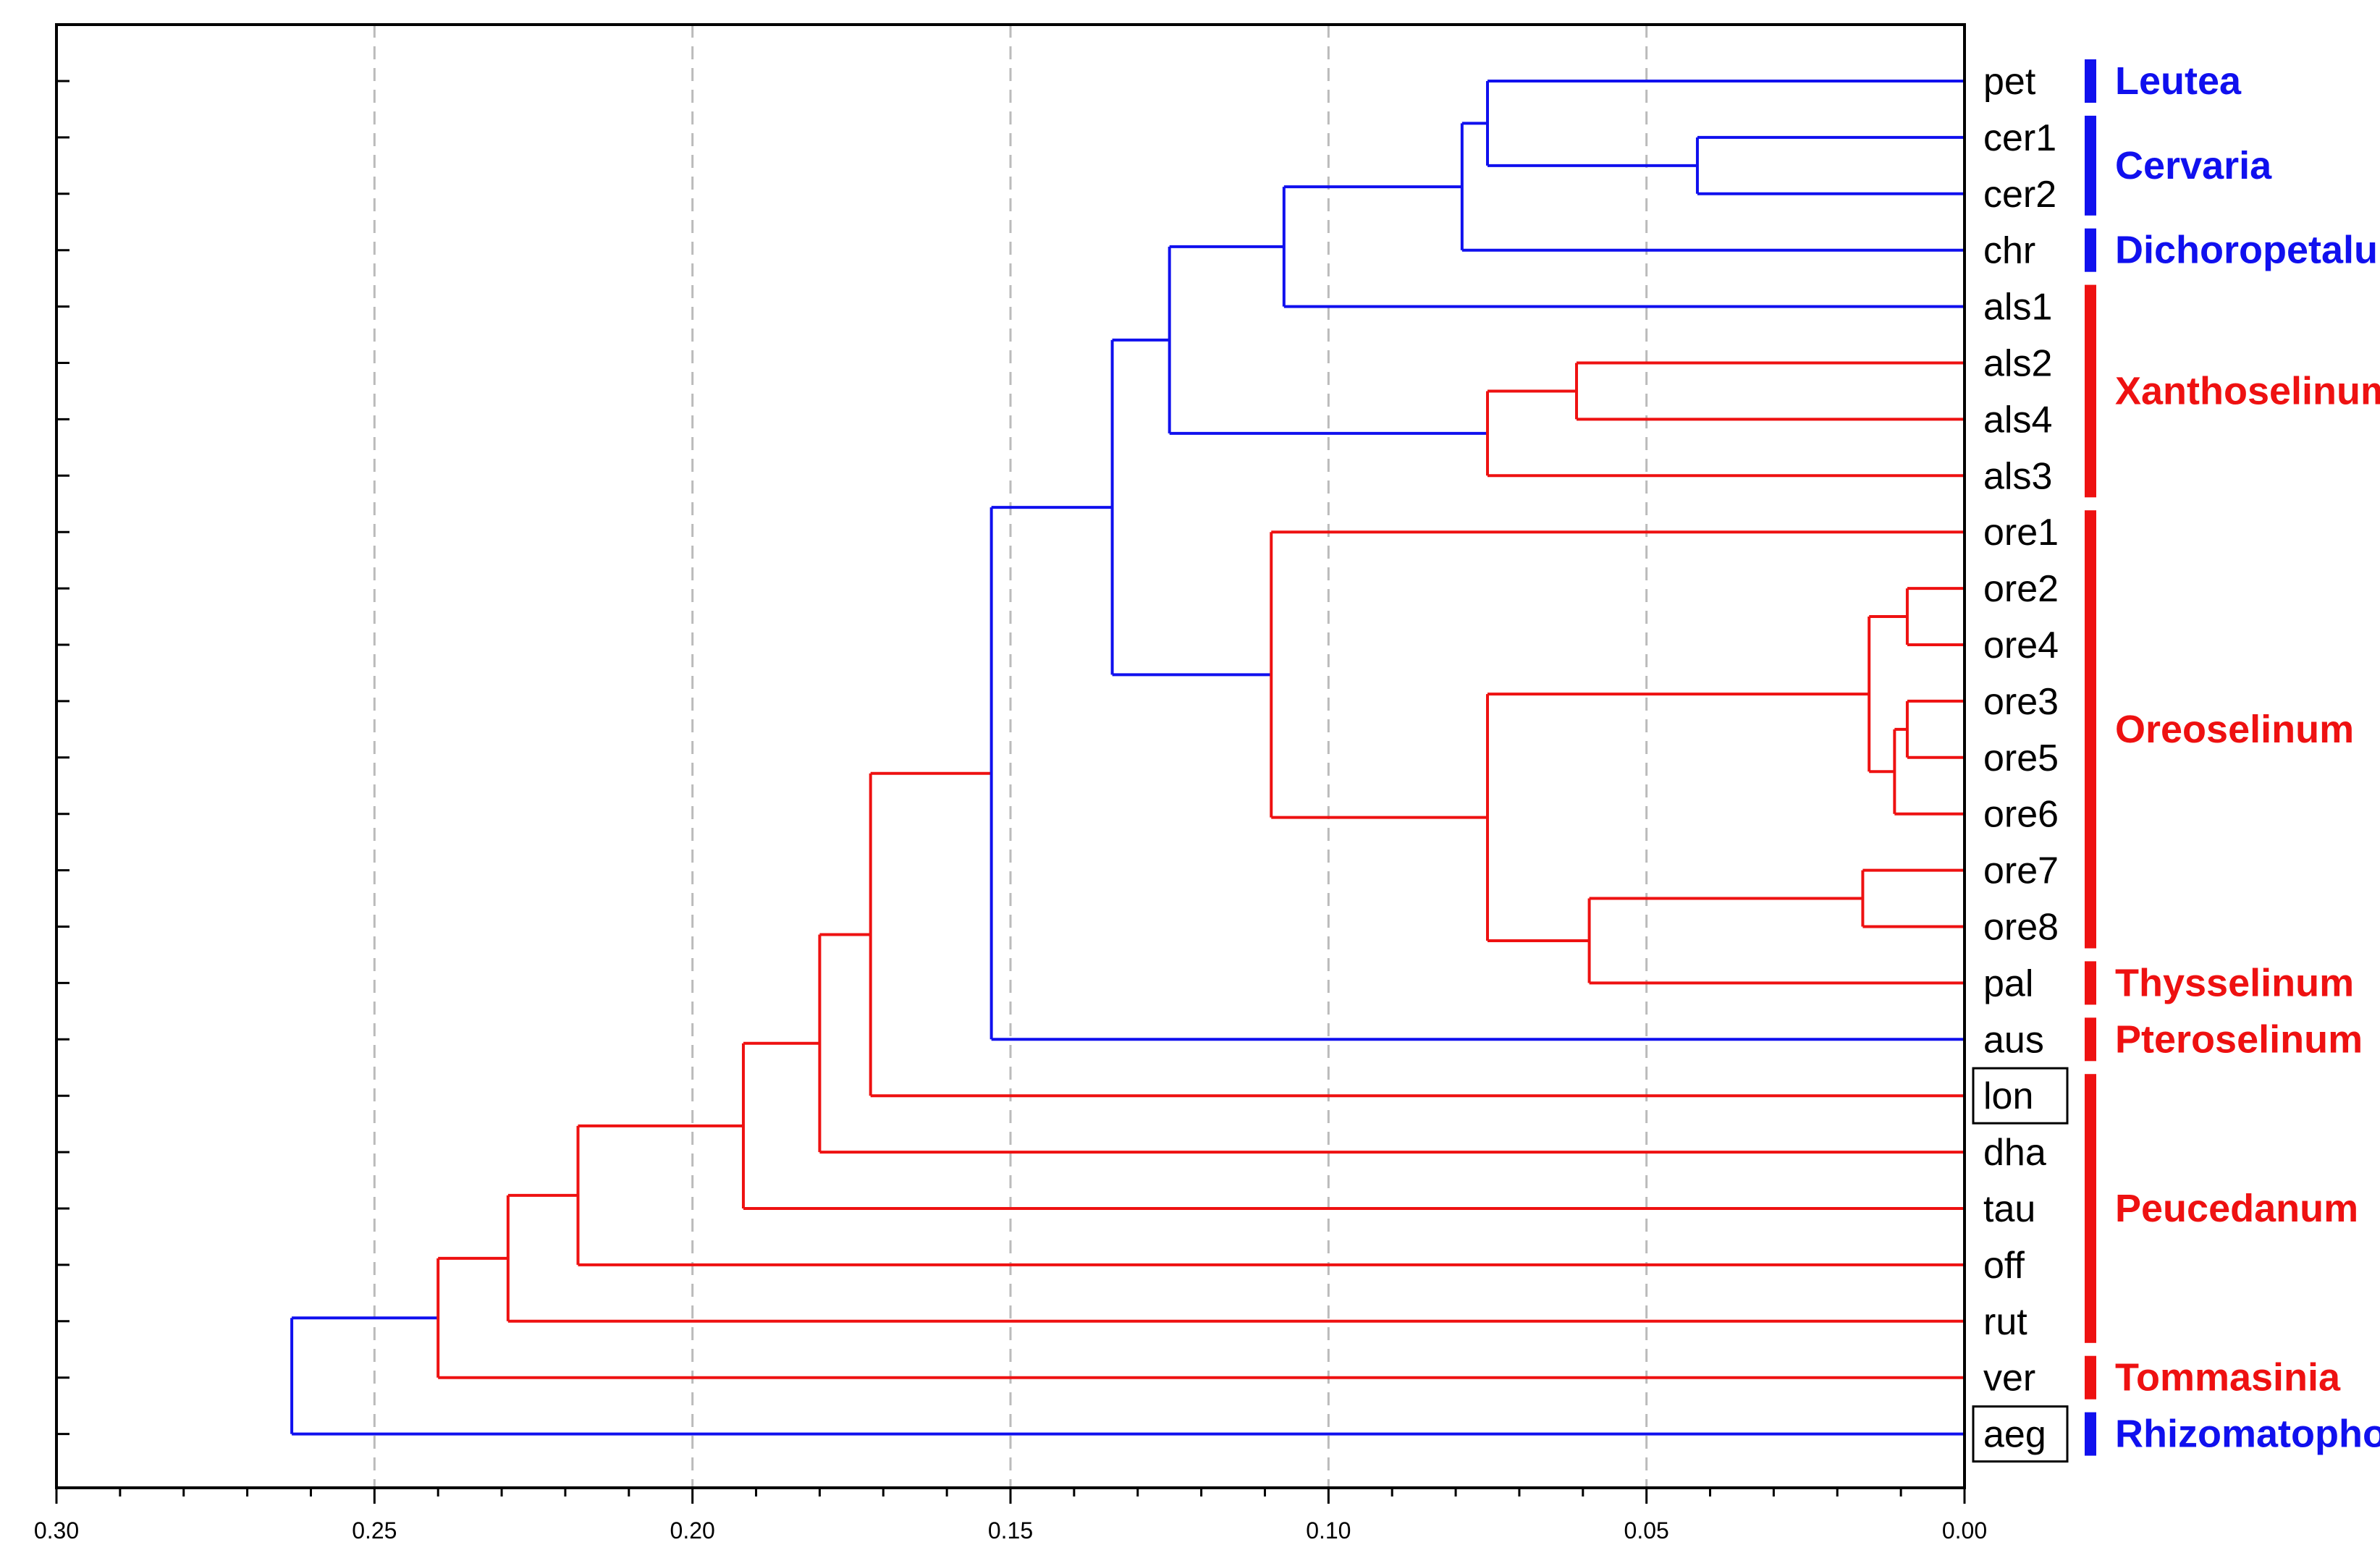  I want to click on group-label-thysselinum: Thysselinum, so click(2234, 982).